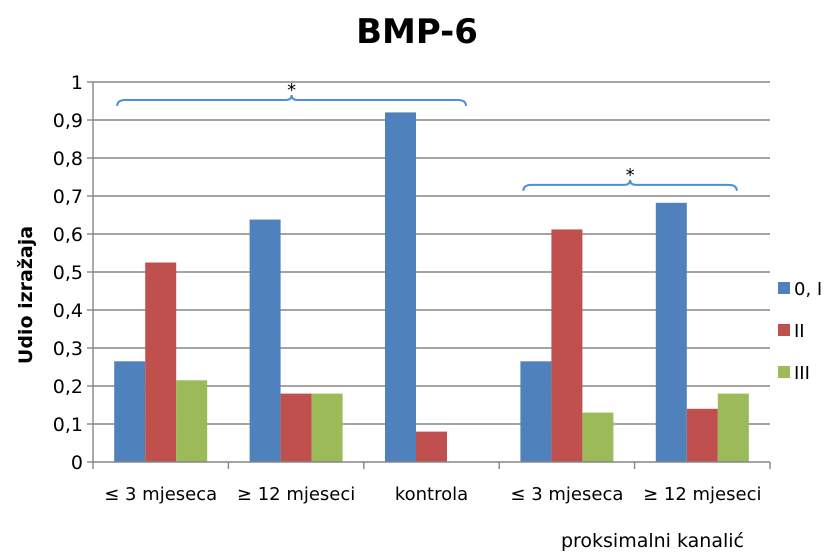 This screenshot has height=552, width=834. I want to click on legend-label: II, so click(799, 331).